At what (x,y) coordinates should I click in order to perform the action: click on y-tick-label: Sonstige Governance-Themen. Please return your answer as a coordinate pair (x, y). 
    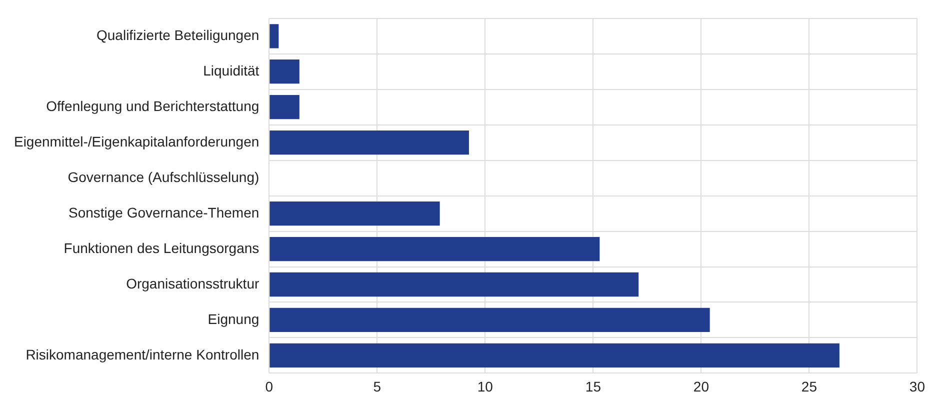
    Looking at the image, I should click on (164, 212).